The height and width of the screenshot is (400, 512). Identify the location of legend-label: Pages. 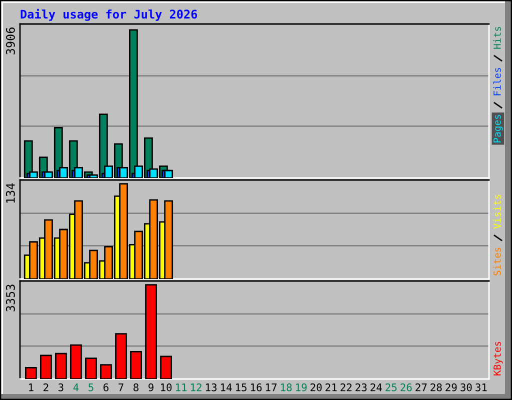
(498, 128).